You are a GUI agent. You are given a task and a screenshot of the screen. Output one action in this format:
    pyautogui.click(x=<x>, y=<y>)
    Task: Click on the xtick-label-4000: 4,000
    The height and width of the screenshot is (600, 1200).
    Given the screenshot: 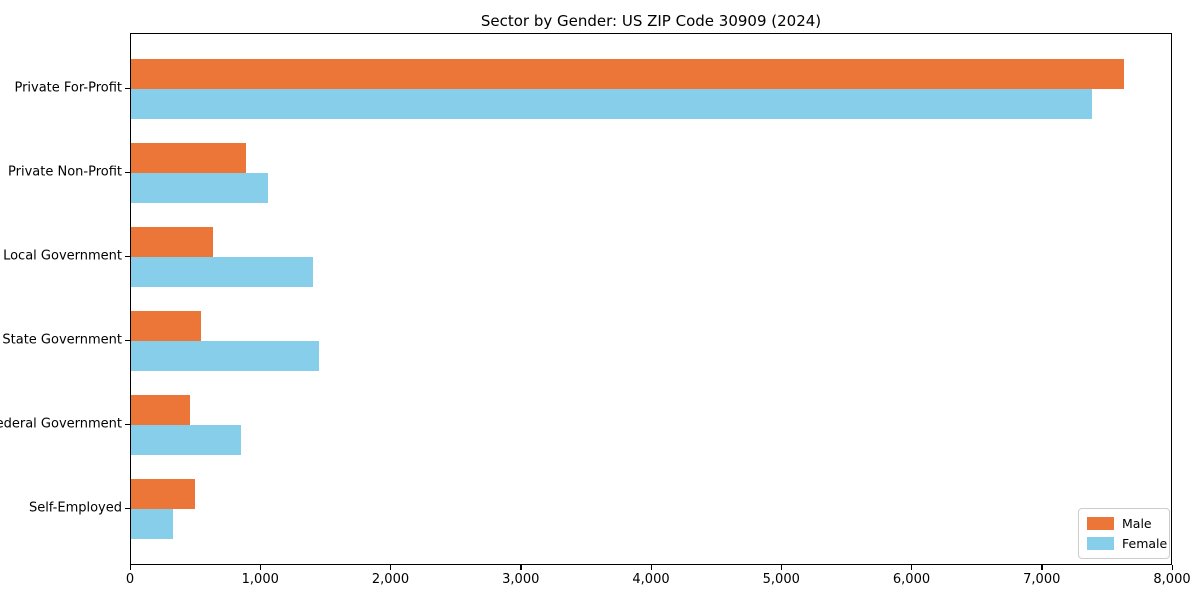 What is the action you would take?
    pyautogui.click(x=651, y=579)
    